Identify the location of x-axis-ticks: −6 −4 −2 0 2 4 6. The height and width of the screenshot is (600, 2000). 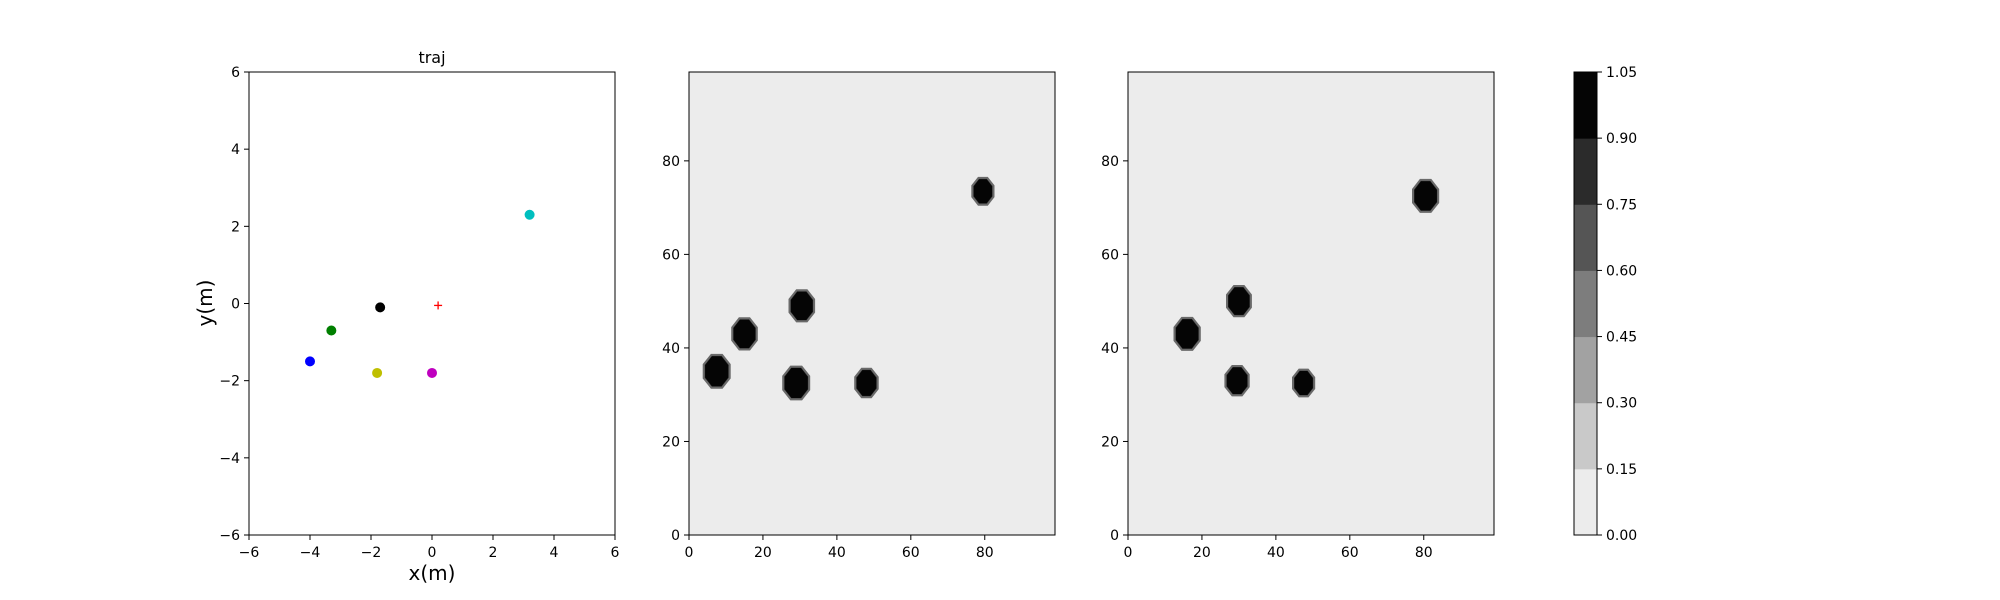
(429, 548).